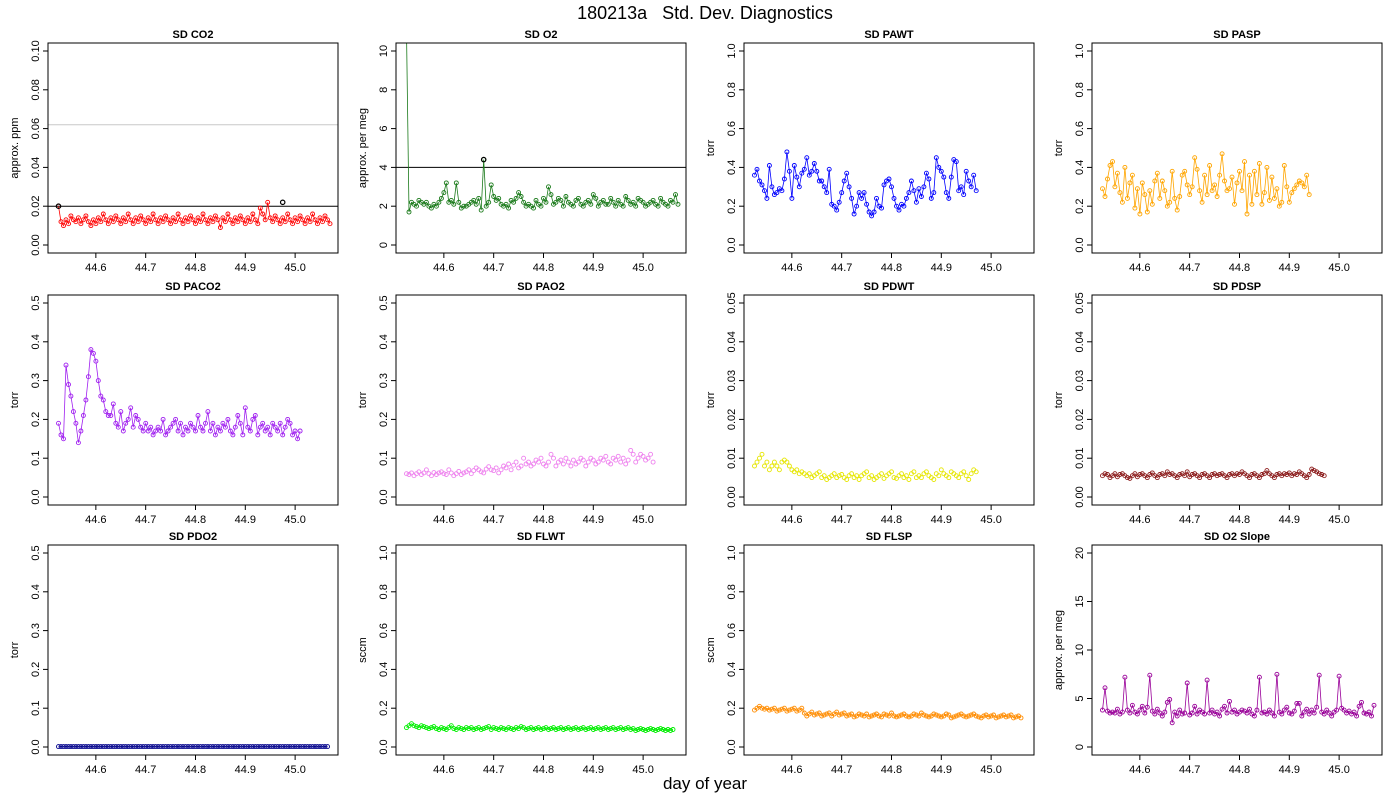  Describe the element at coordinates (36, 708) in the screenshot. I see `y-tick-label: 0.1` at that location.